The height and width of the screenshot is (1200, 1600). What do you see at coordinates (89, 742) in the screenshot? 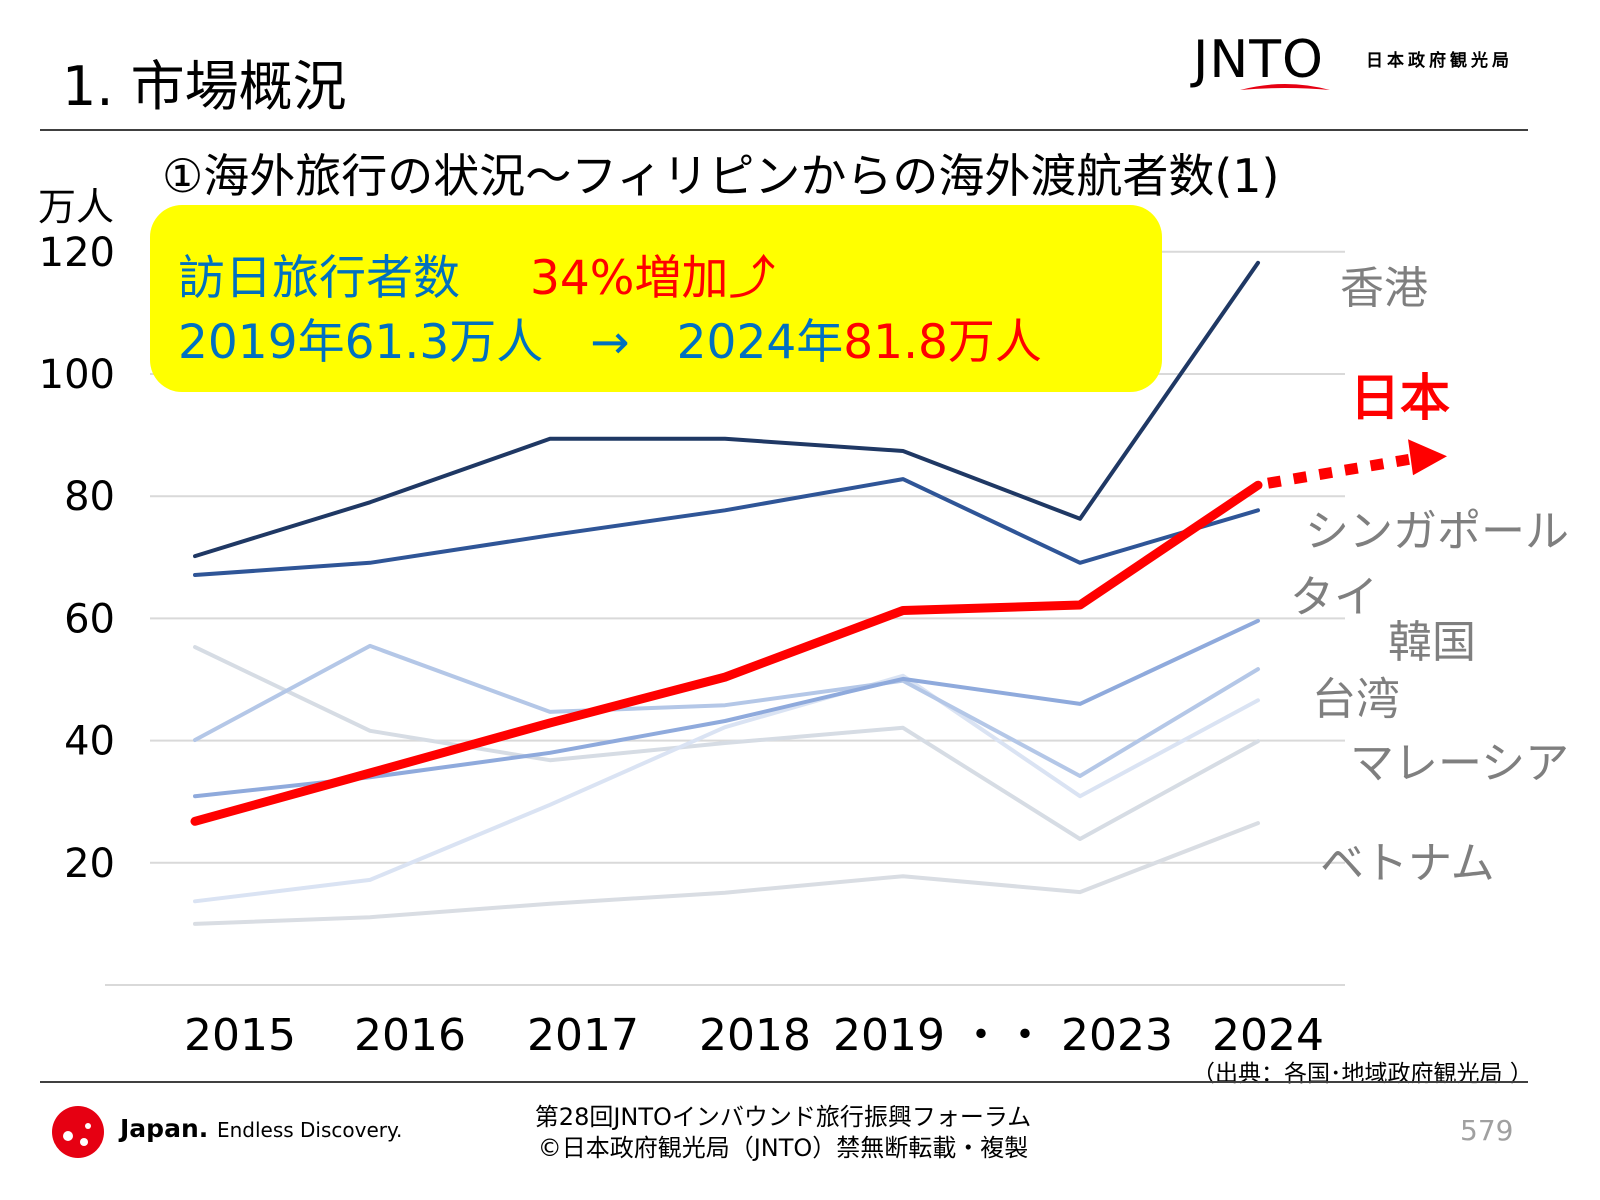
I see `y-tick-label: 40` at bounding box center [89, 742].